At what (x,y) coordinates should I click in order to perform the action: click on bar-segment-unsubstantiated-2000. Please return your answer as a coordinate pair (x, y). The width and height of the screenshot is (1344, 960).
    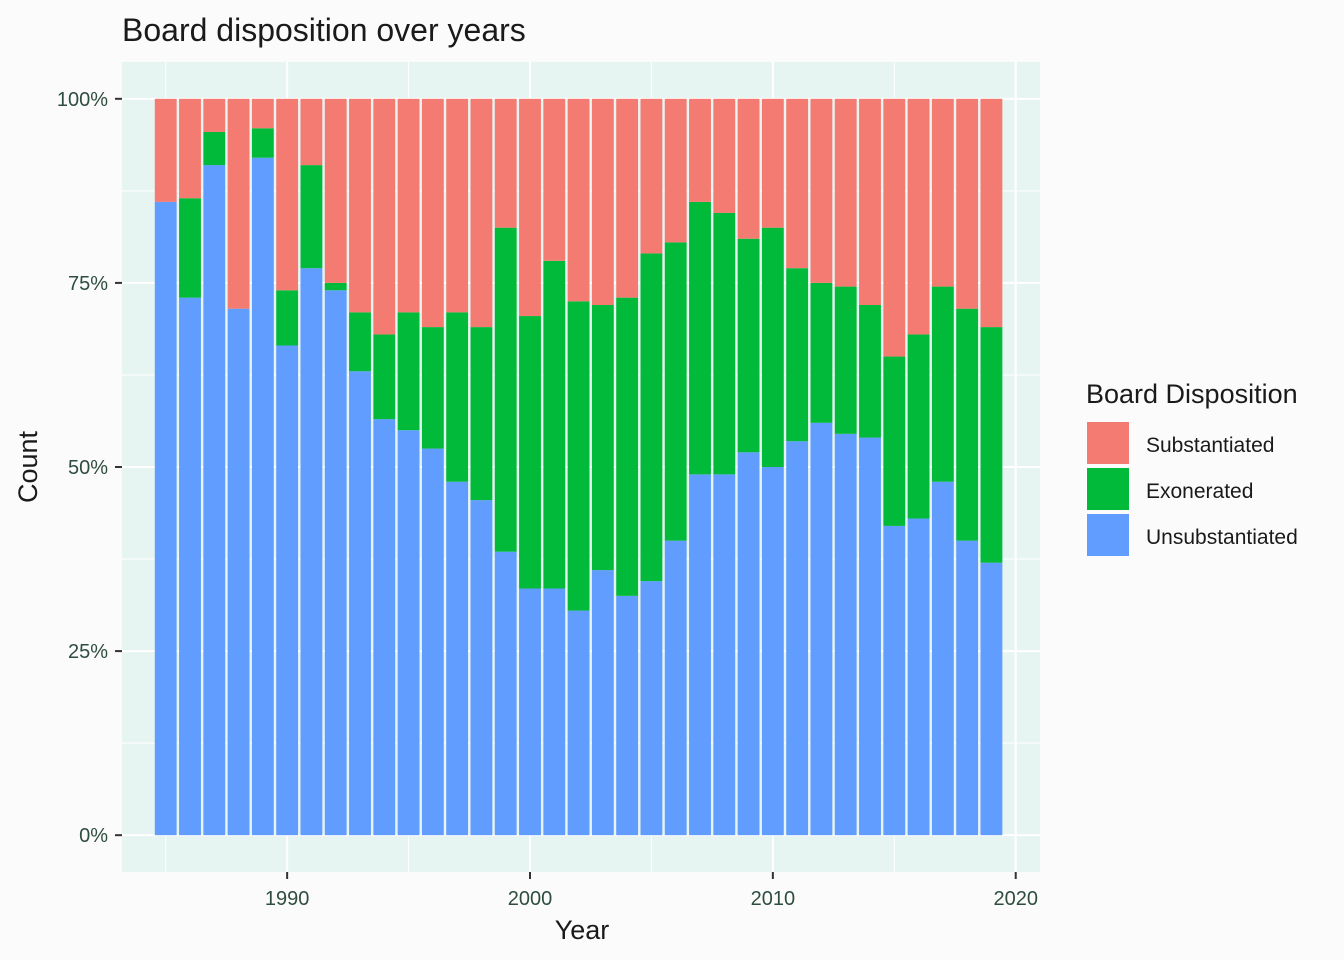
    Looking at the image, I should click on (530, 712).